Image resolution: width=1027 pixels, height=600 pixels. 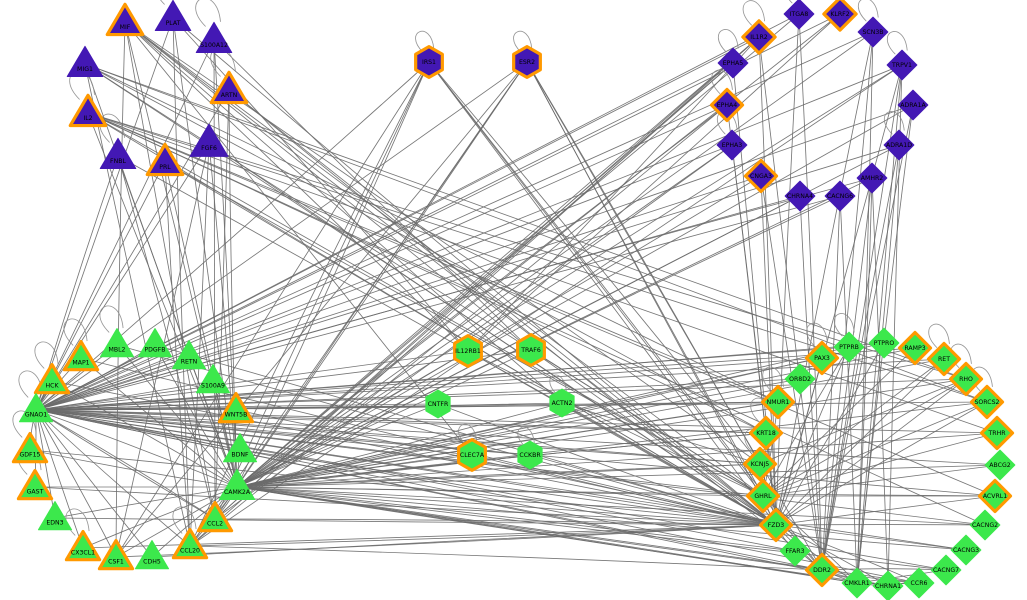 What do you see at coordinates (190, 543) in the screenshot?
I see `graph-node-ccl20` at bounding box center [190, 543].